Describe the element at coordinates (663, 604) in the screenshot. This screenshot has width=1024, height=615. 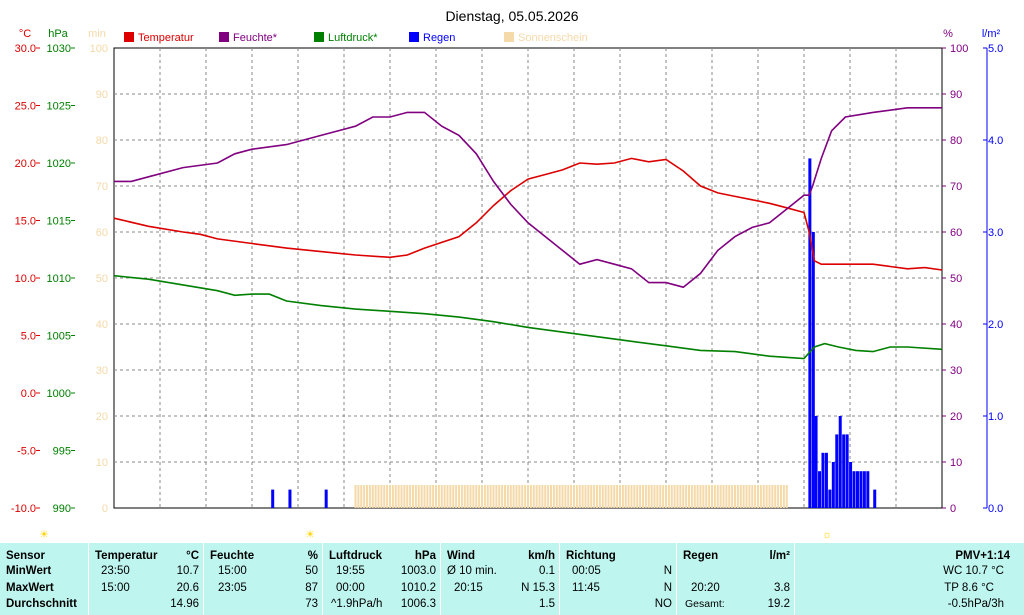
I see `stats-dir-avg: NO` at that location.